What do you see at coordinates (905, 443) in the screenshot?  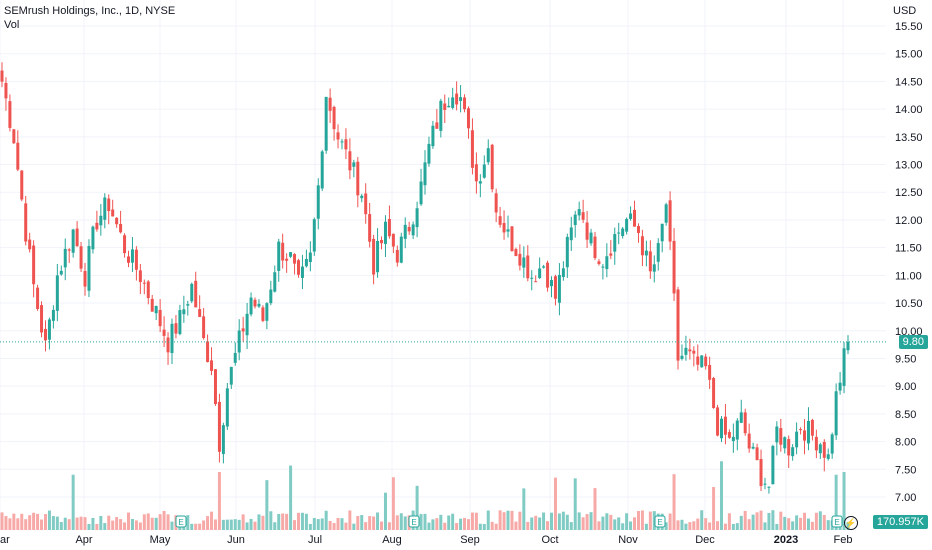 I see `price-tick-label: 8.00` at bounding box center [905, 443].